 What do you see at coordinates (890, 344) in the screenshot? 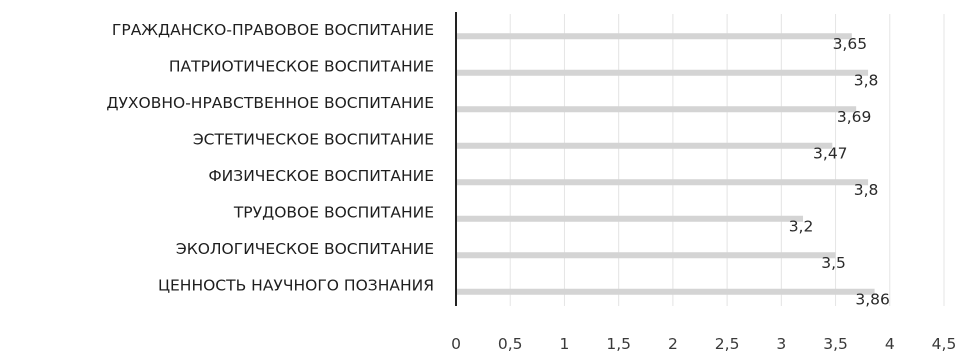
I see `x-tick-label: 4` at bounding box center [890, 344].